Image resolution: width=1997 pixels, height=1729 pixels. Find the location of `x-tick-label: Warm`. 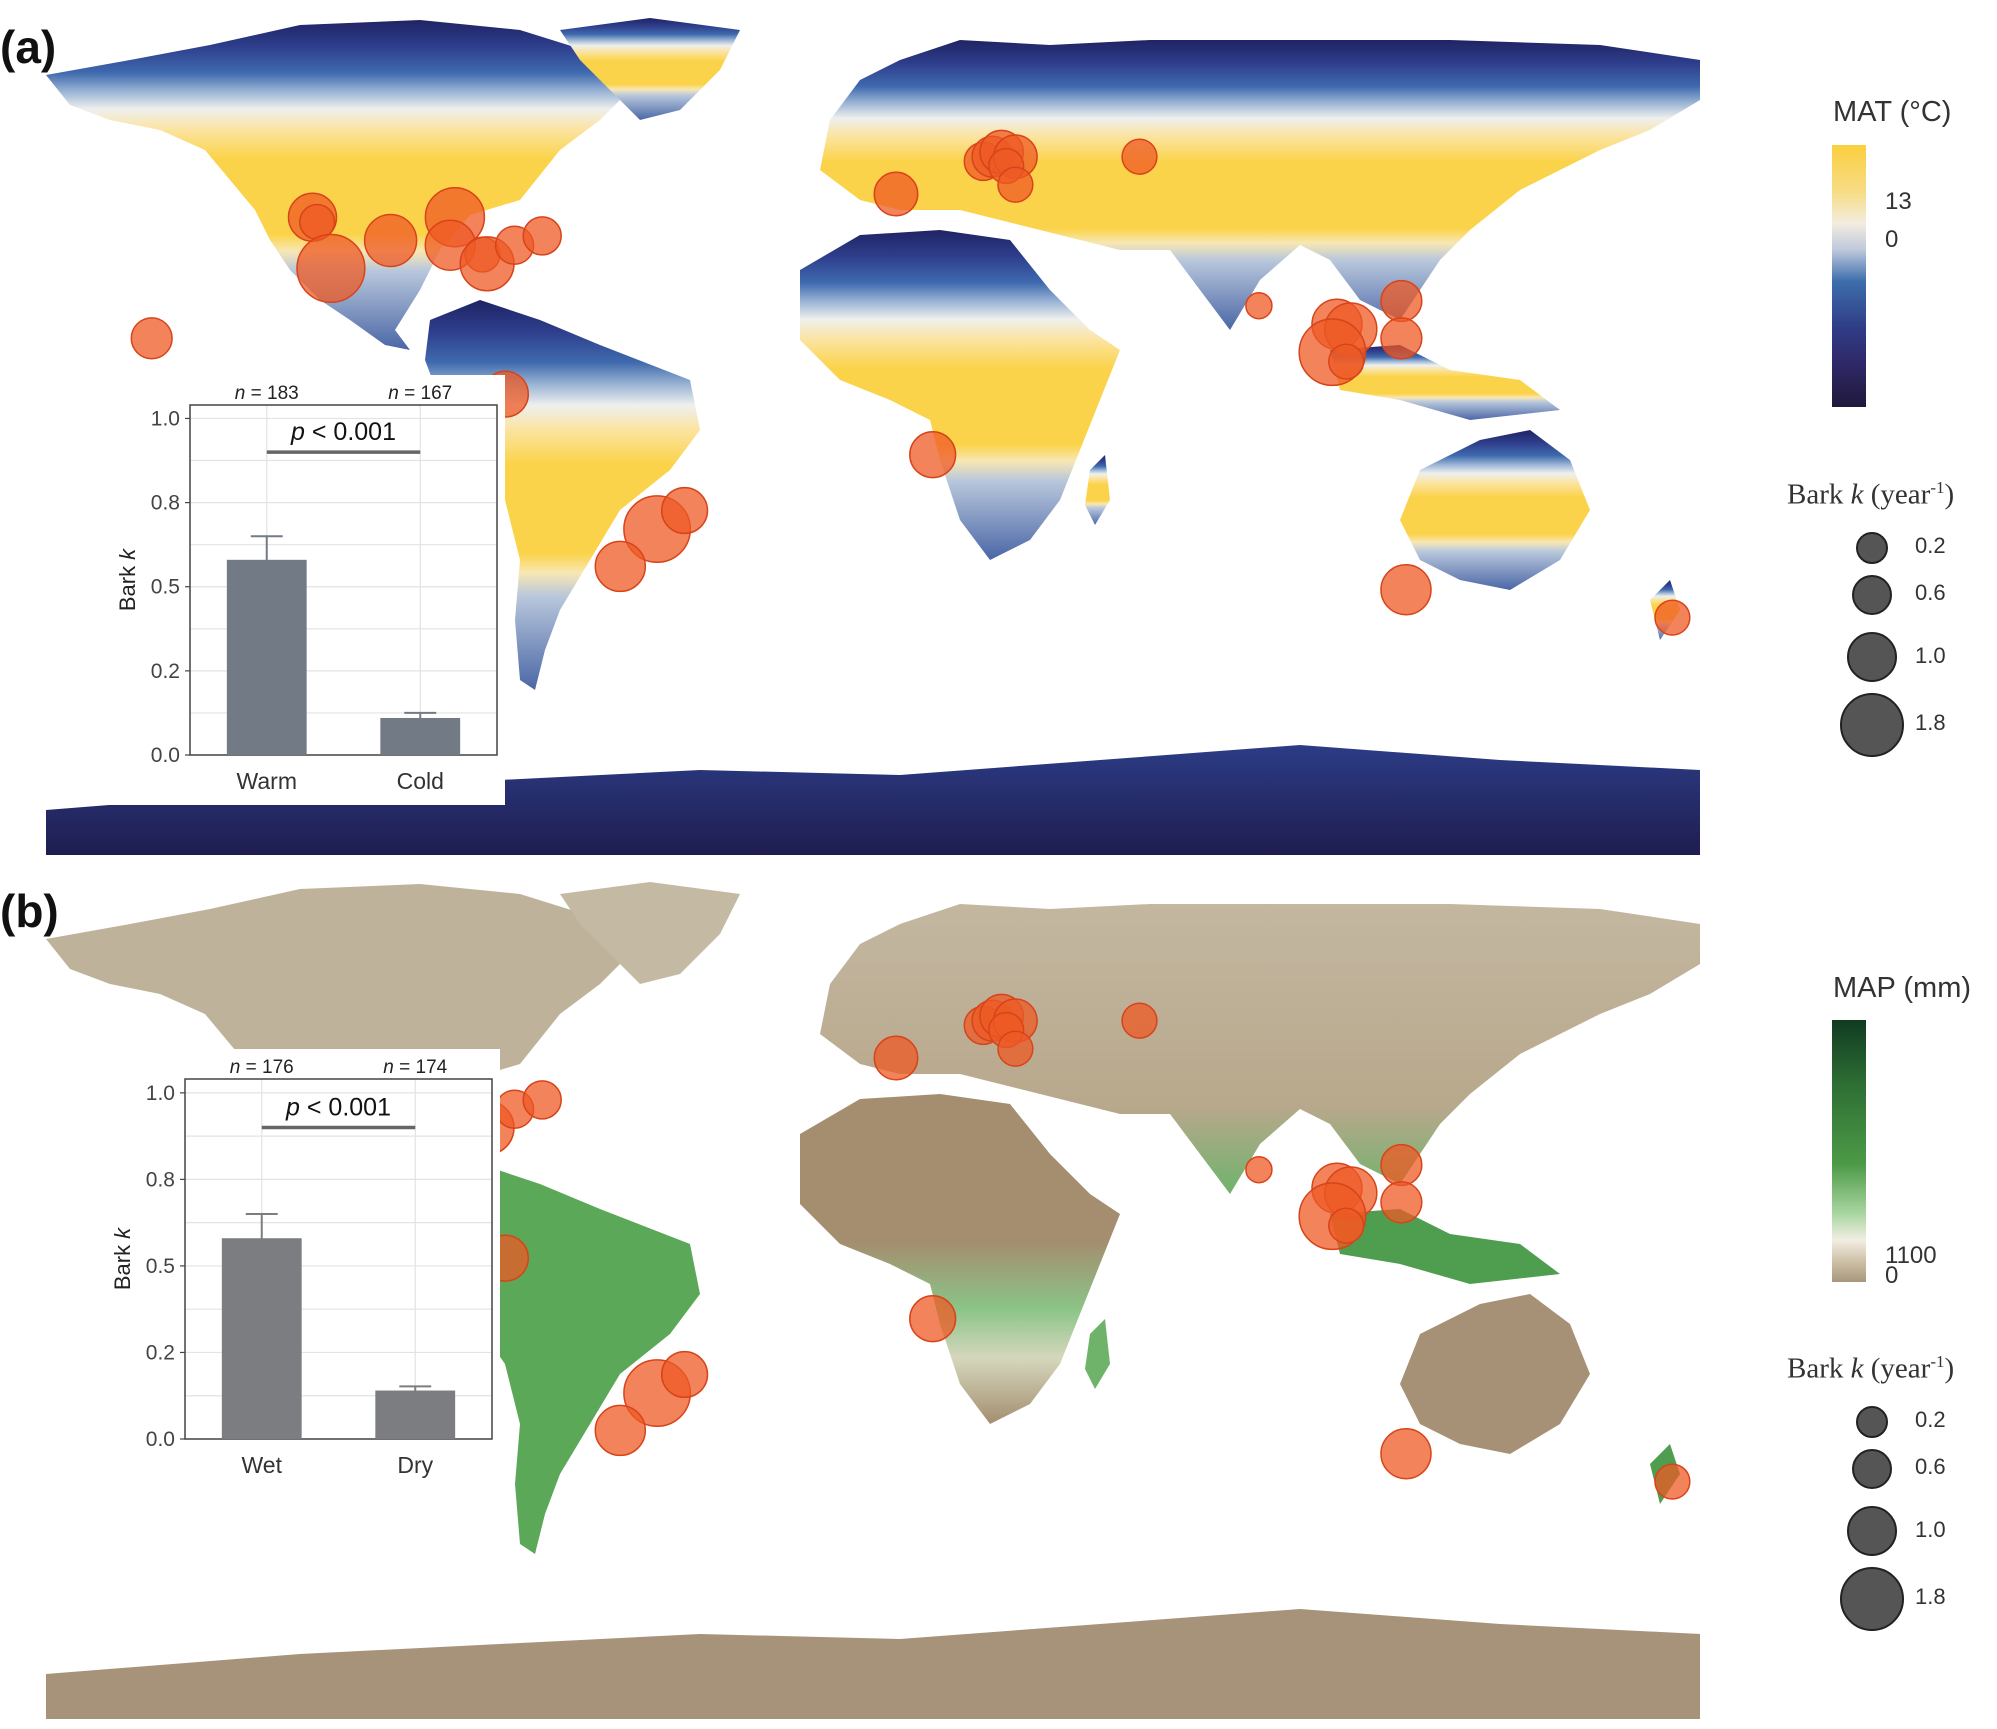

x-tick-label: Warm is located at coordinates (267, 781).